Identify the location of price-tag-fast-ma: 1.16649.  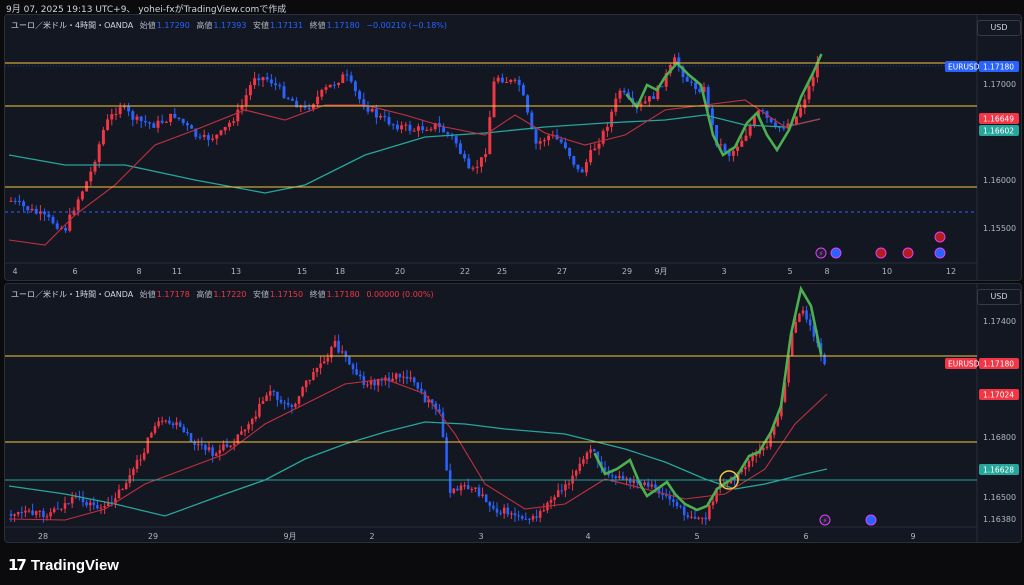
(998, 119).